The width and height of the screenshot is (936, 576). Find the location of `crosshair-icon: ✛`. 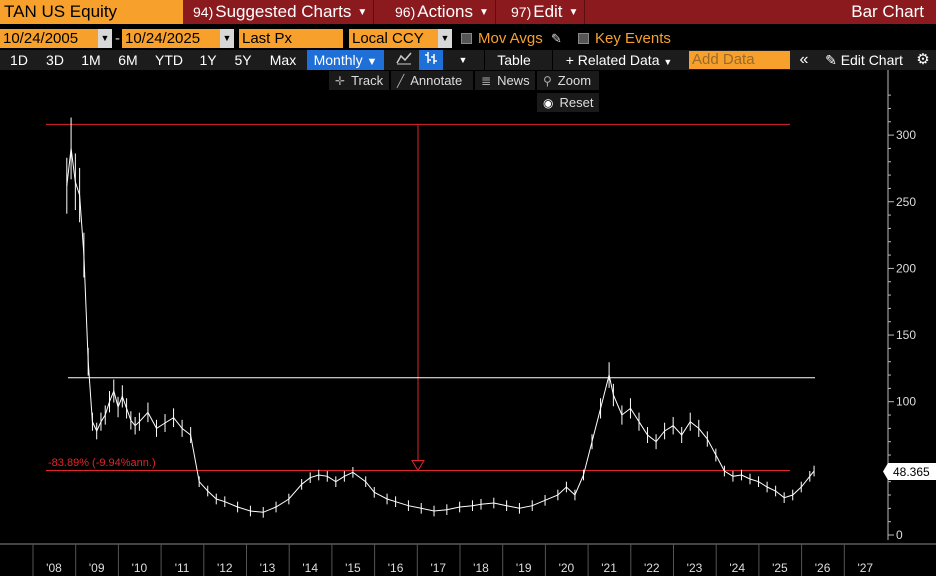

crosshair-icon: ✛ is located at coordinates (340, 81).